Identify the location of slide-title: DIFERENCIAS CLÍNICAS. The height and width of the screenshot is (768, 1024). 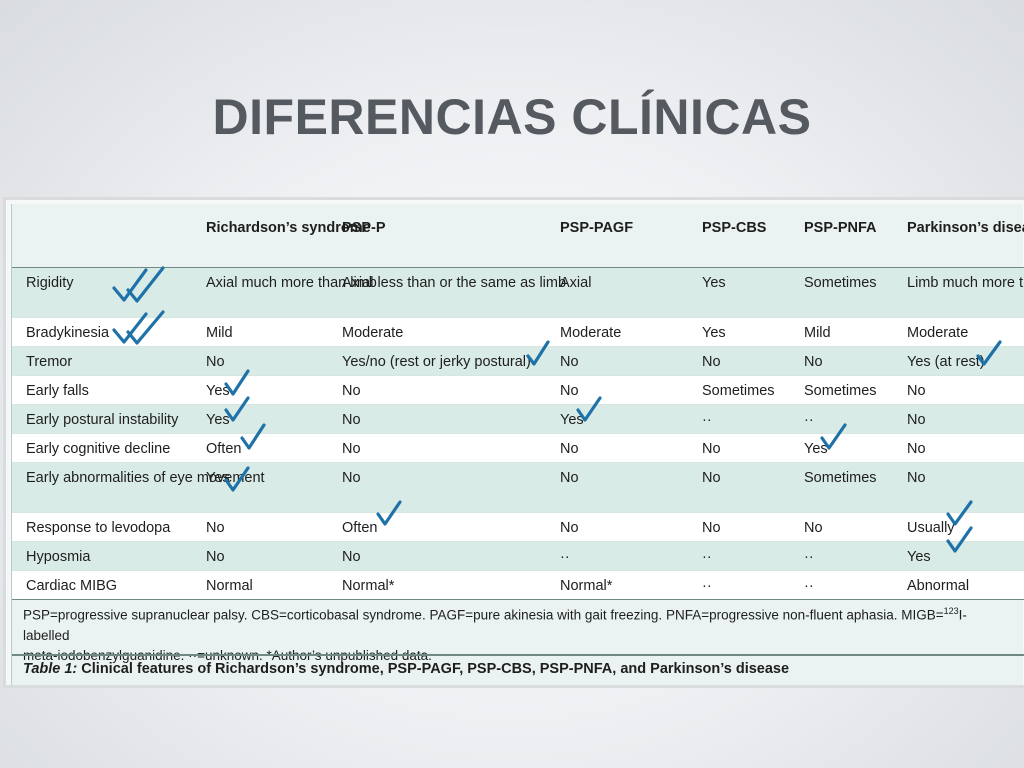
(512, 117).